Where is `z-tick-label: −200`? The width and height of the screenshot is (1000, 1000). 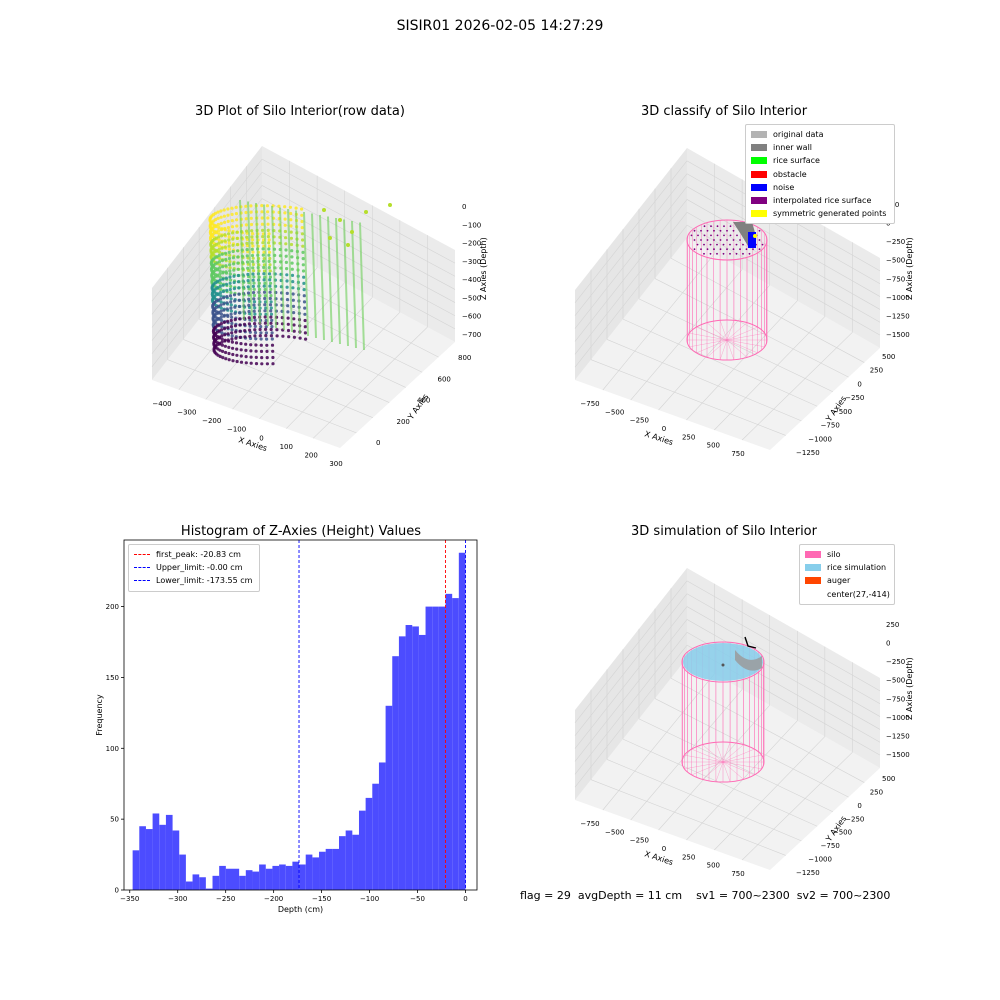
z-tick-label: −200 is located at coordinates (471, 244).